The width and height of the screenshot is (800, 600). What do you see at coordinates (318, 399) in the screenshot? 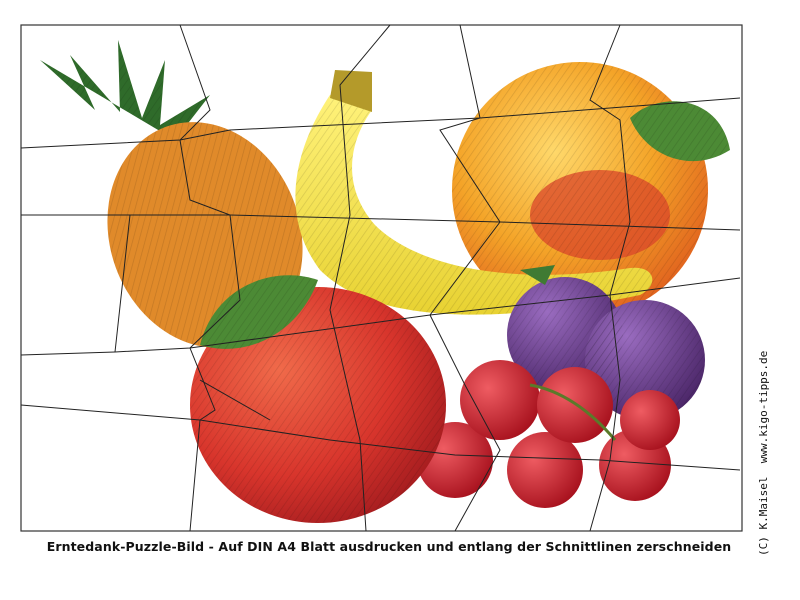
I see `apple` at bounding box center [318, 399].